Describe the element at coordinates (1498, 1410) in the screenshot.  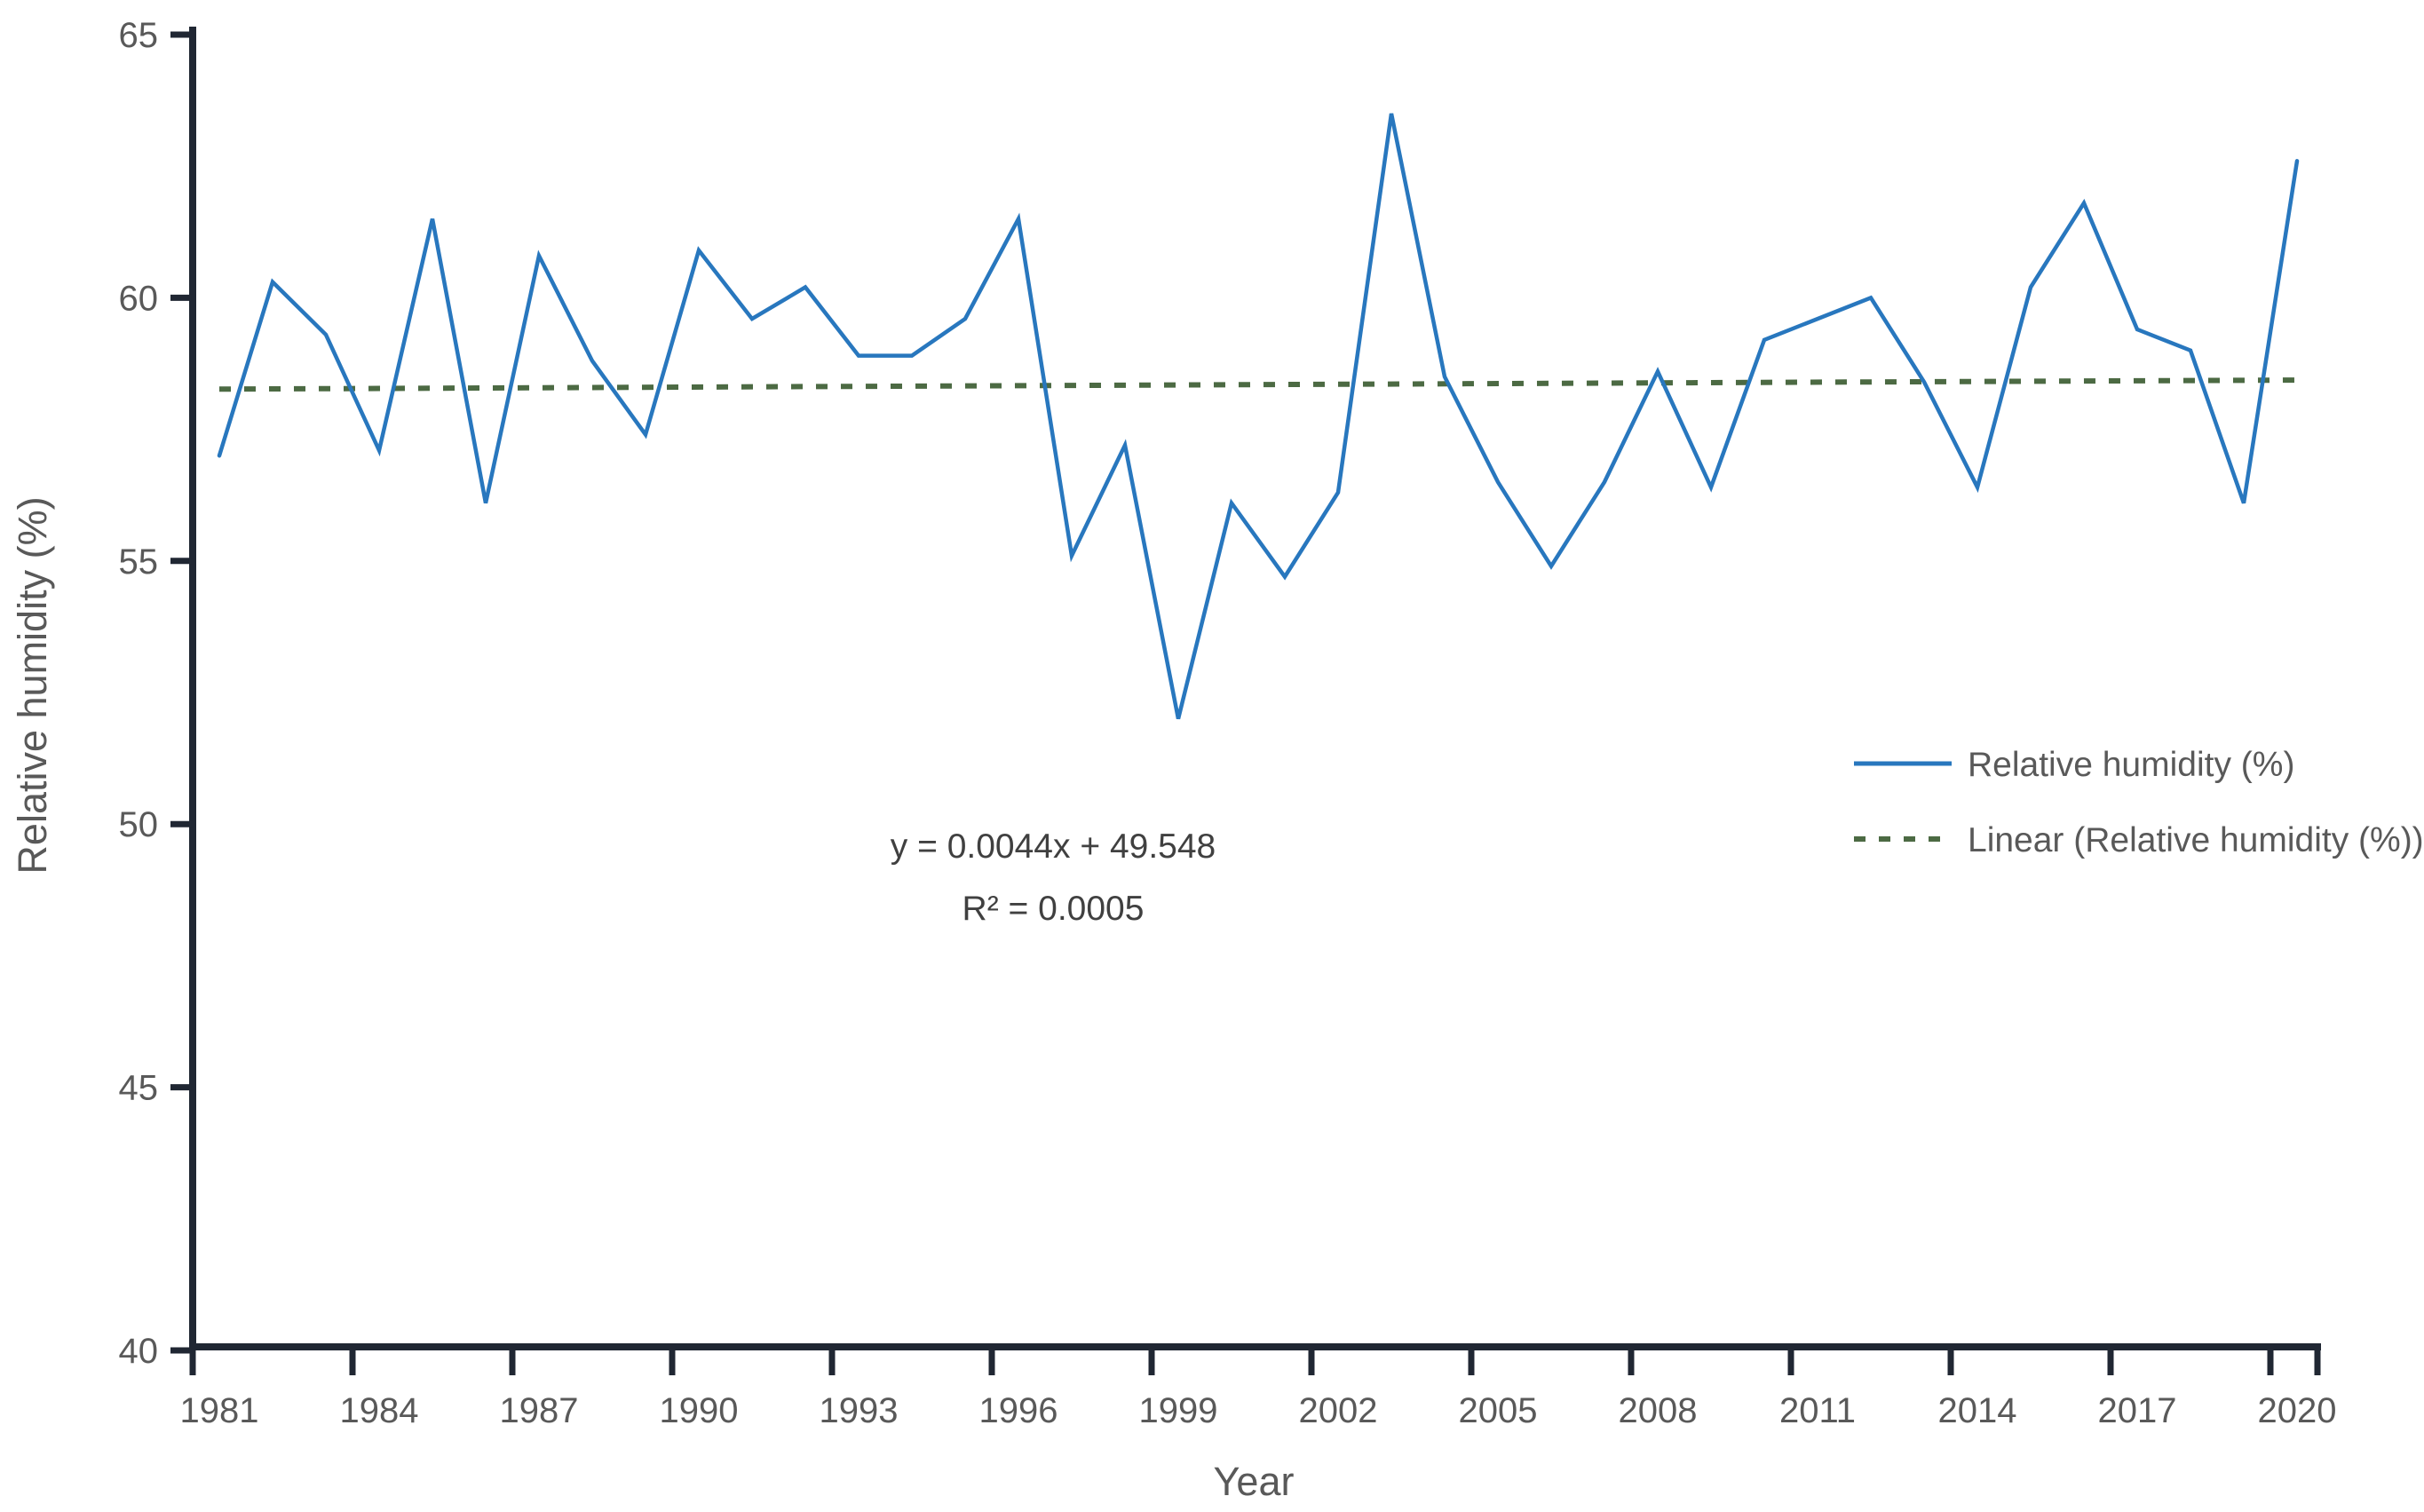
I see `x-tick-label-2005: 2005` at that location.